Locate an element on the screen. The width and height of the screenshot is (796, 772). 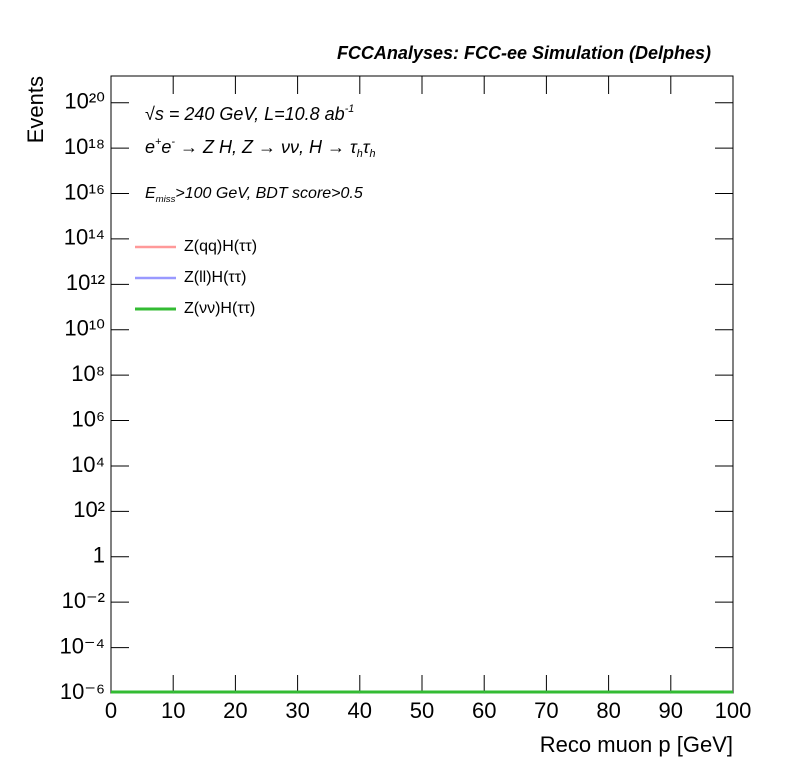
y-tick-label: 10¹⁸ is located at coordinates (84, 146).